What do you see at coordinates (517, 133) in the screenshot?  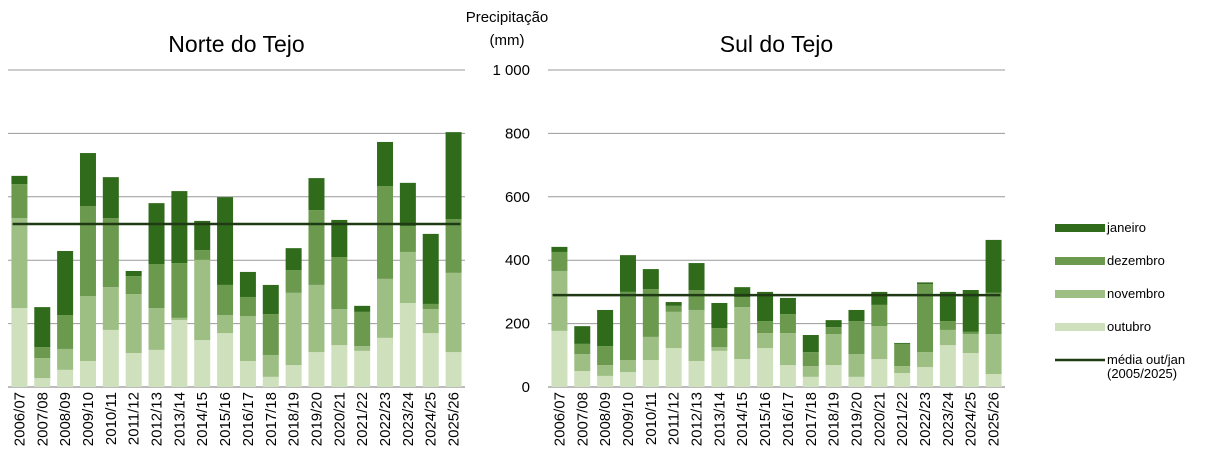 I see `y-tick-label: 800` at bounding box center [517, 133].